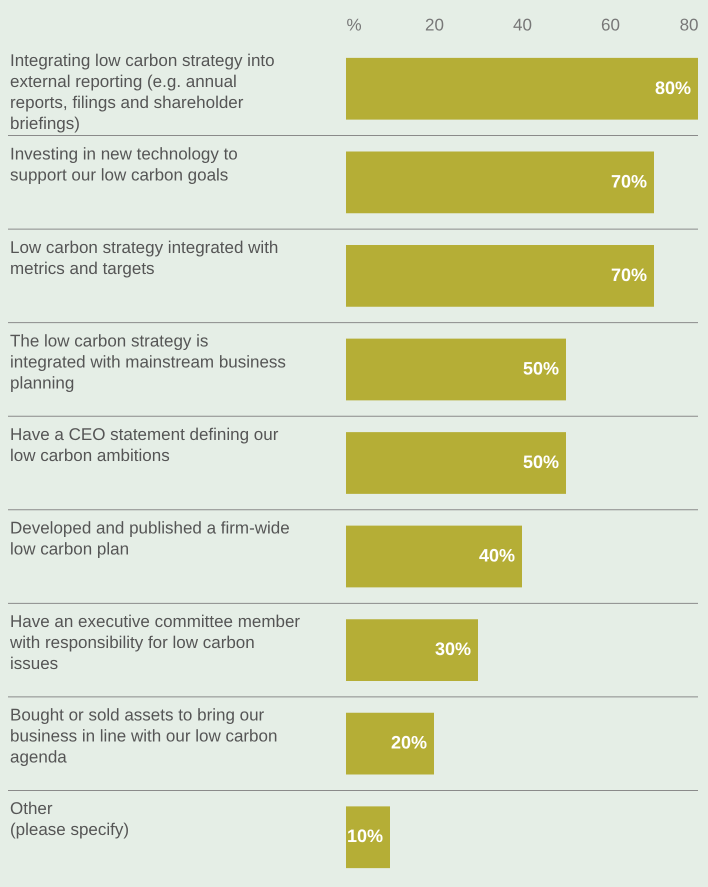  Describe the element at coordinates (452, 649) in the screenshot. I see `data-label: 30%` at that location.